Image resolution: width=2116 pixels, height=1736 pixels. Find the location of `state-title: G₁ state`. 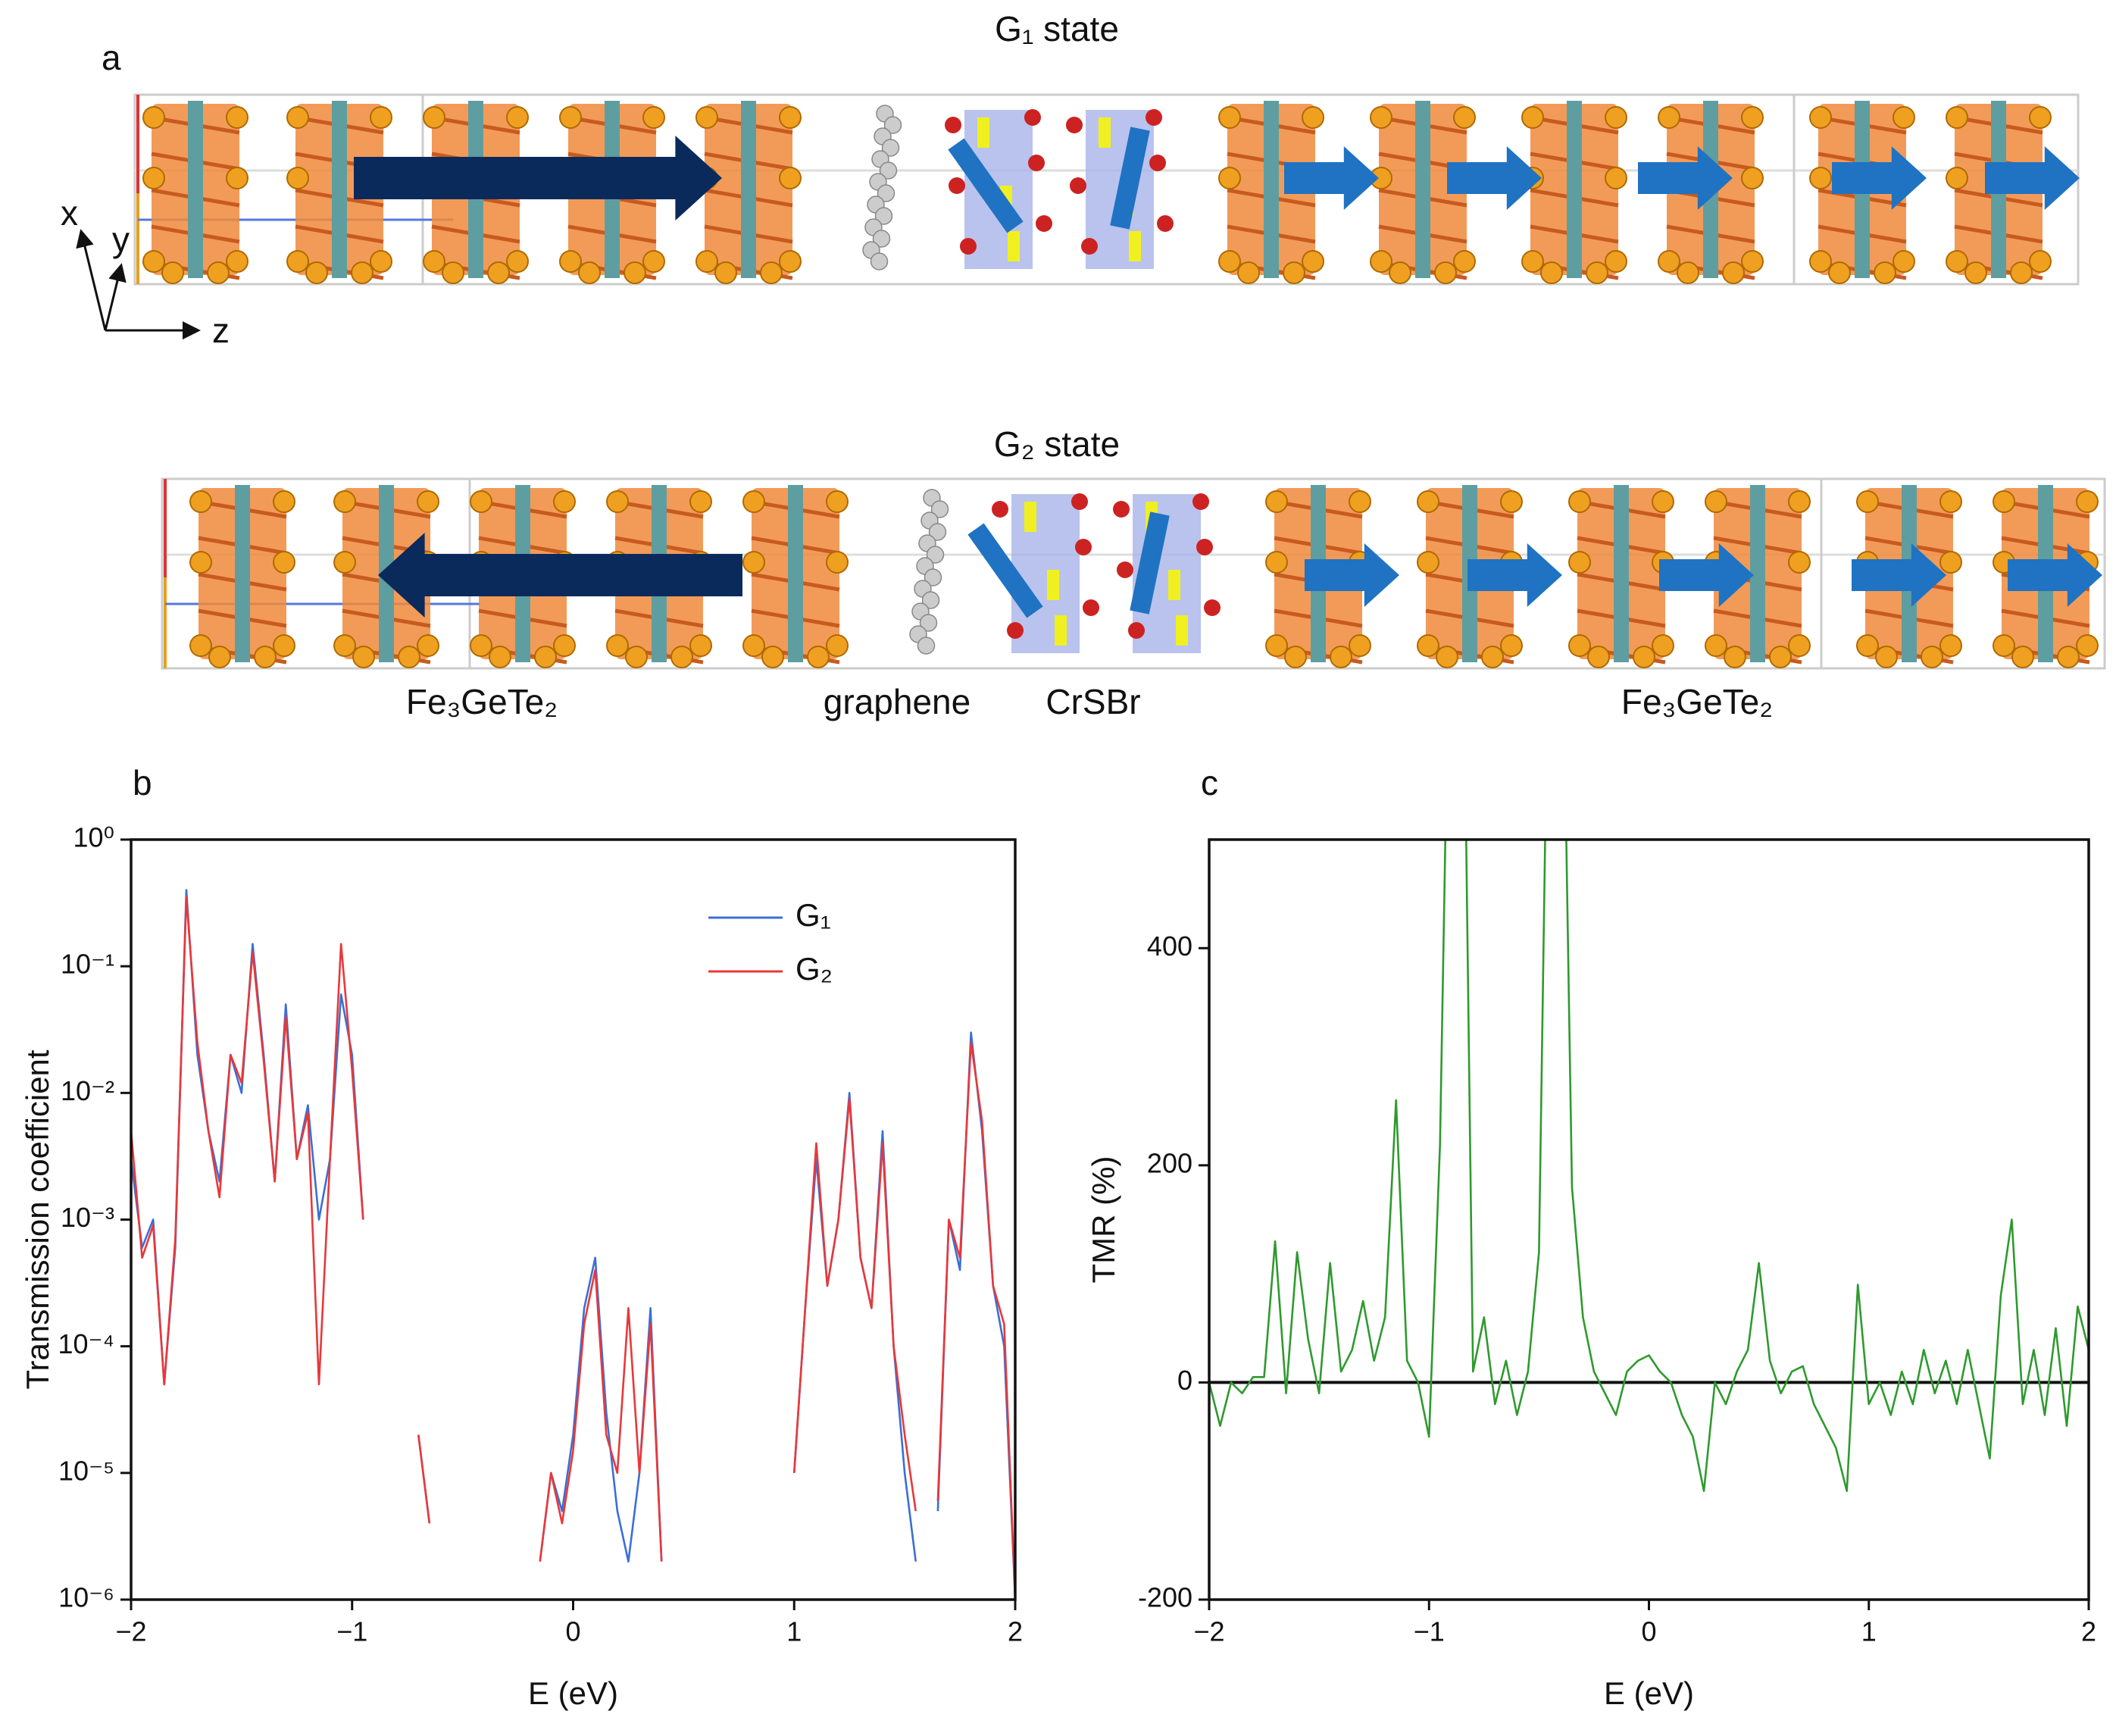

state-title: G₁ state is located at coordinates (1057, 28).